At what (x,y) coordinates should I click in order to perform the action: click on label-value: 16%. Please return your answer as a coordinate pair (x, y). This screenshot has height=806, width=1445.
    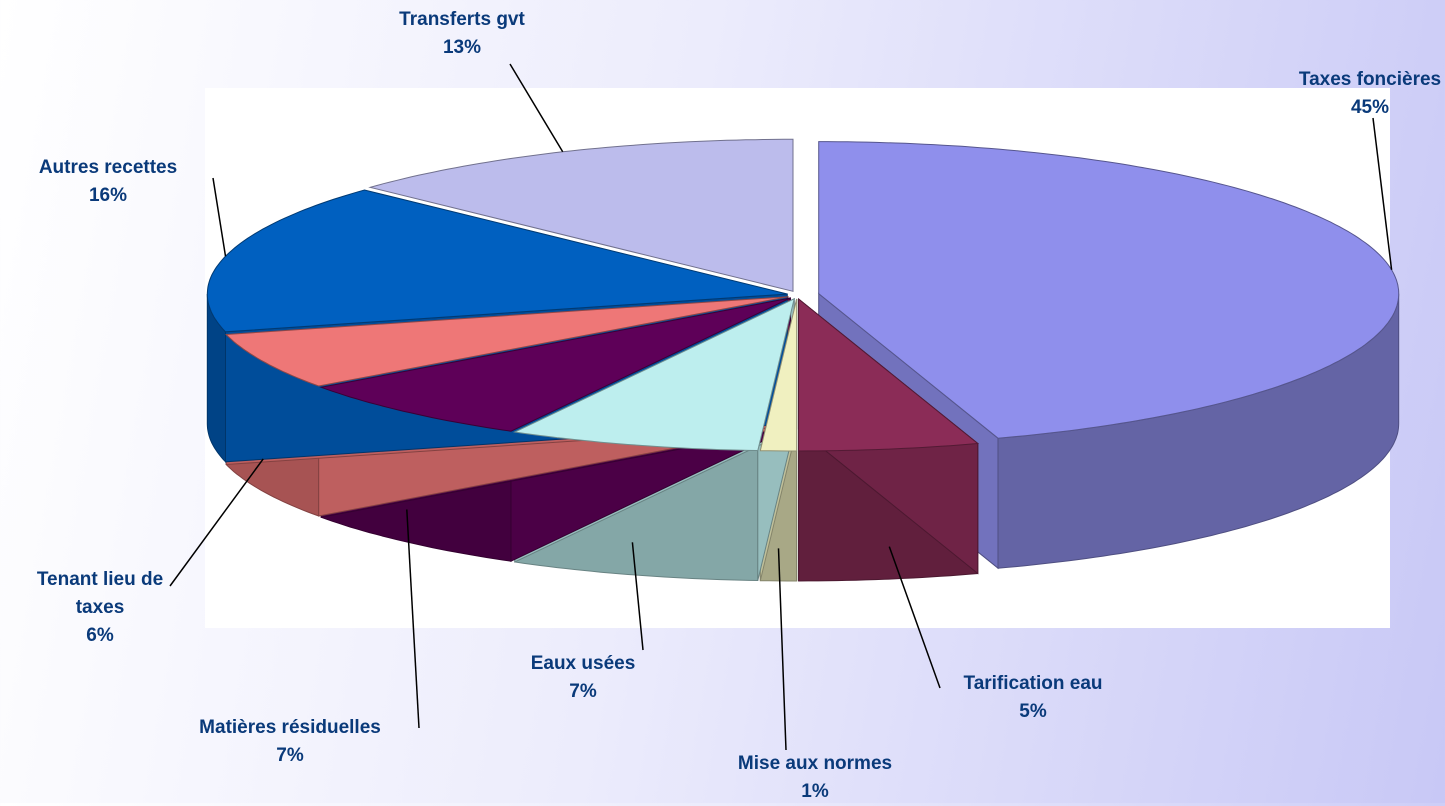
    Looking at the image, I should click on (108, 195).